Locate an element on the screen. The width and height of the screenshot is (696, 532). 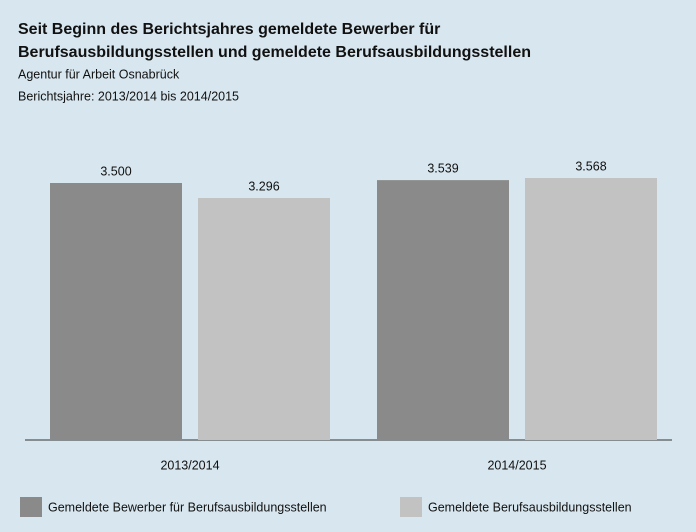
data-label: 3.568 is located at coordinates (590, 166).